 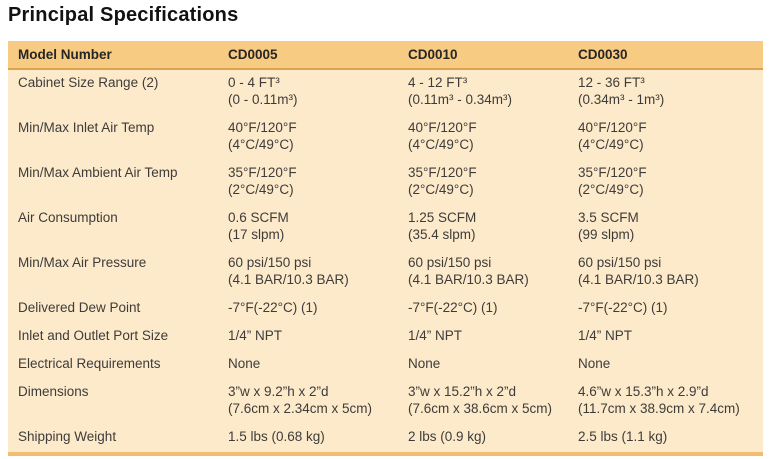 What do you see at coordinates (93, 335) in the screenshot?
I see `row-label: Inlet and Outlet Port Size` at bounding box center [93, 335].